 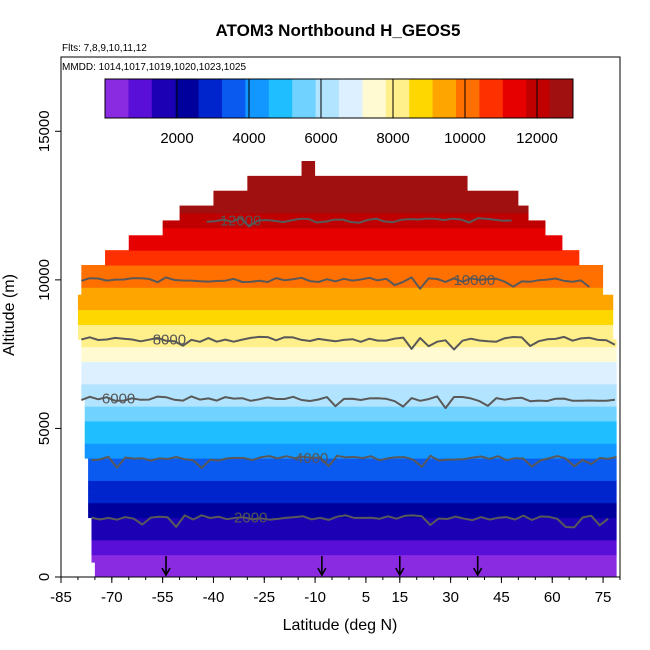 I want to click on chart-note-dates: MMDD: 1014,1017,1019,1020,1023,1025, so click(x=154, y=67).